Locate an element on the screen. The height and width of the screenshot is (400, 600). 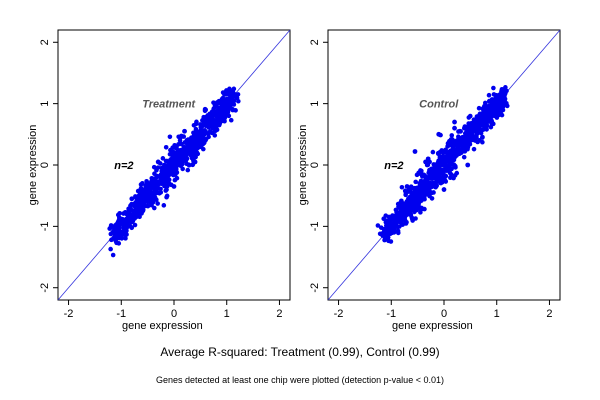
y-tick-label: -2 is located at coordinates (315, 288).